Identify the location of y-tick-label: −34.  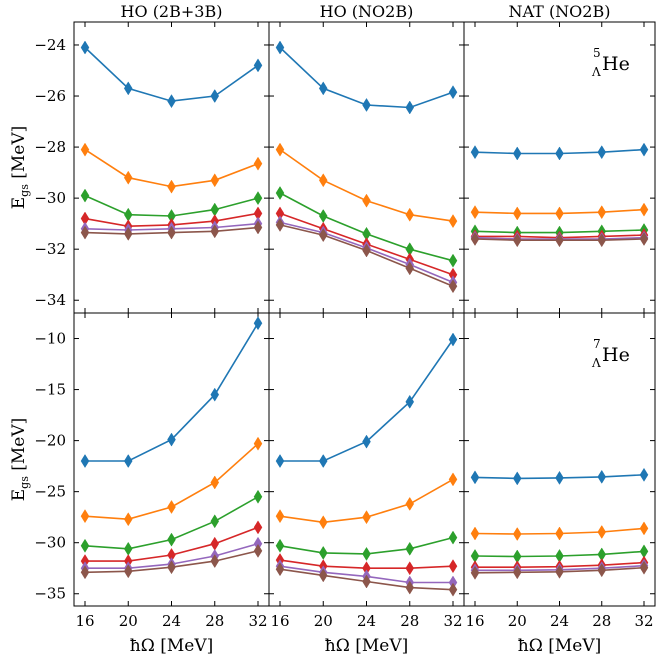
(50, 300).